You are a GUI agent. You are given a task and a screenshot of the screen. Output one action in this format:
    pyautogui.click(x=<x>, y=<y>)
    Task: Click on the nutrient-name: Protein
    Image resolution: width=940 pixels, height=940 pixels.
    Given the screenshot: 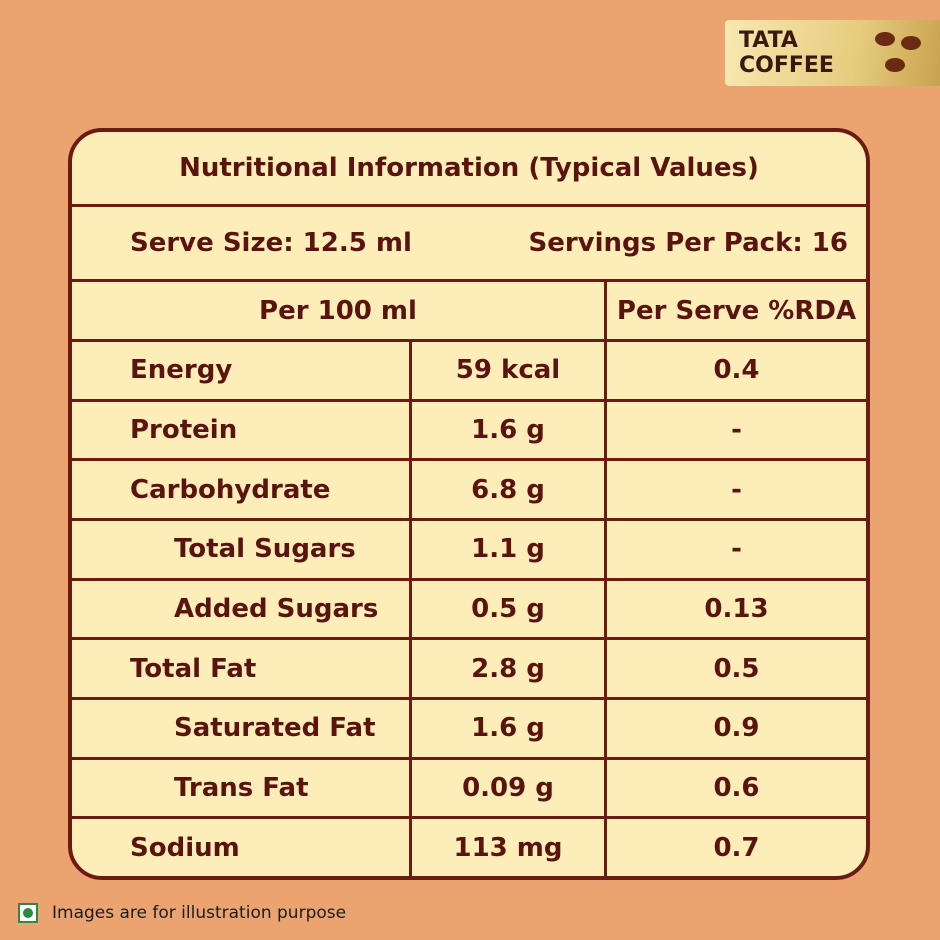 What is the action you would take?
    pyautogui.click(x=184, y=429)
    